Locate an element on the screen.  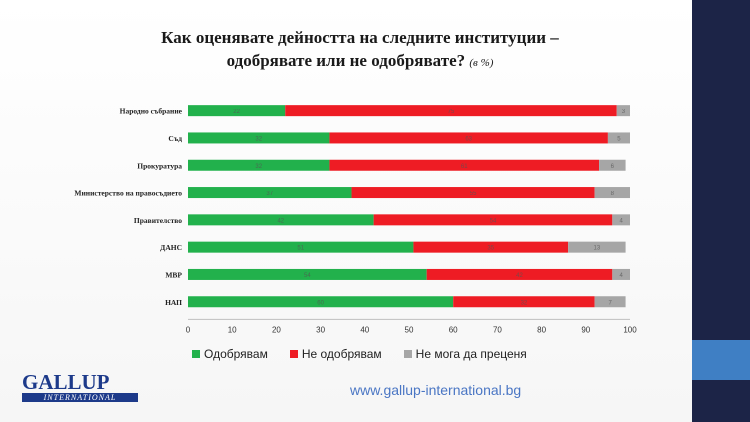
x-tick-label: 80 is located at coordinates (541, 329).